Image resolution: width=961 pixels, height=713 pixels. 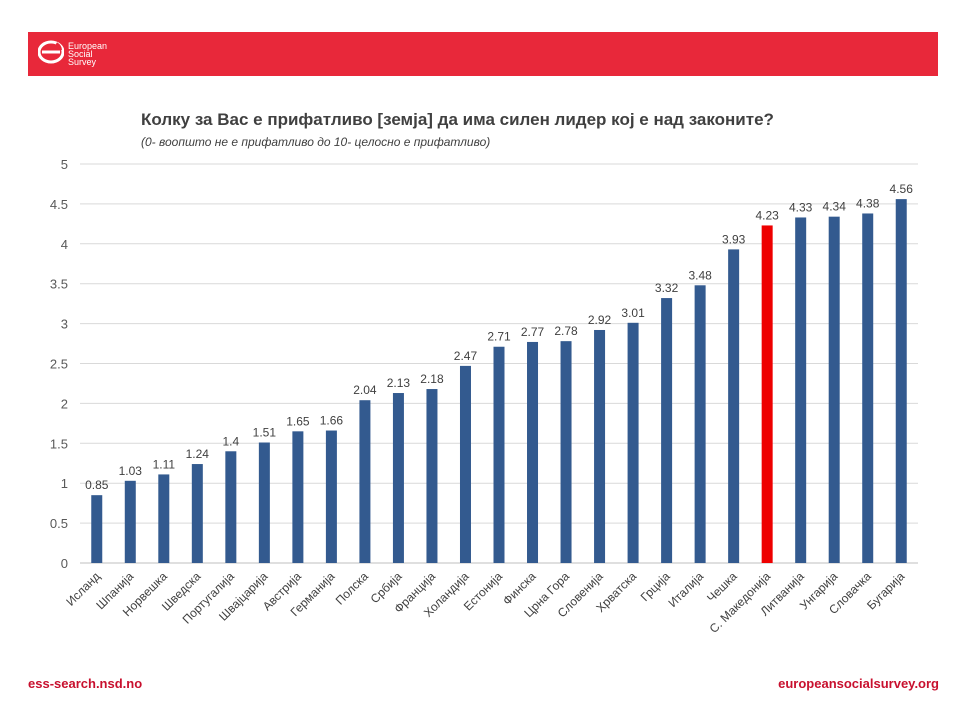 What do you see at coordinates (64, 244) in the screenshot?
I see `y-tick-label: 4` at bounding box center [64, 244].